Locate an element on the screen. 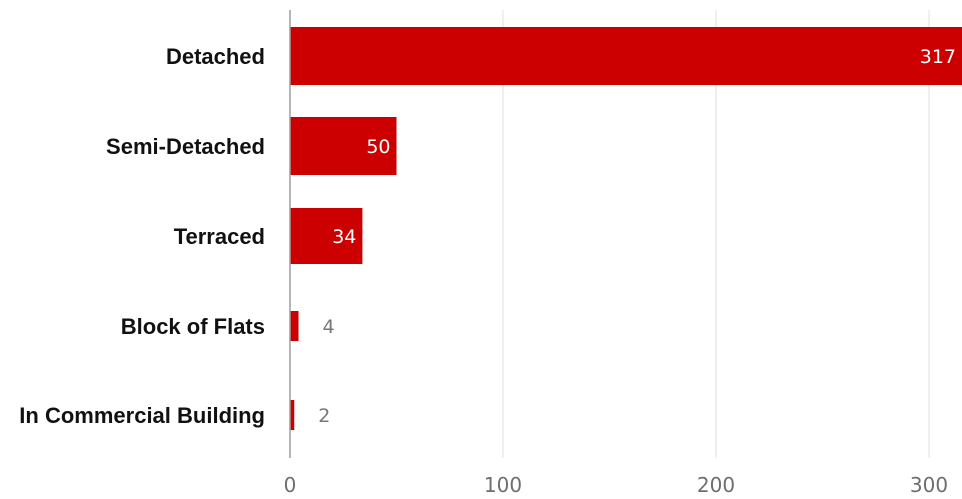 The image size is (962, 499). x-tick-label: 300 is located at coordinates (929, 485).